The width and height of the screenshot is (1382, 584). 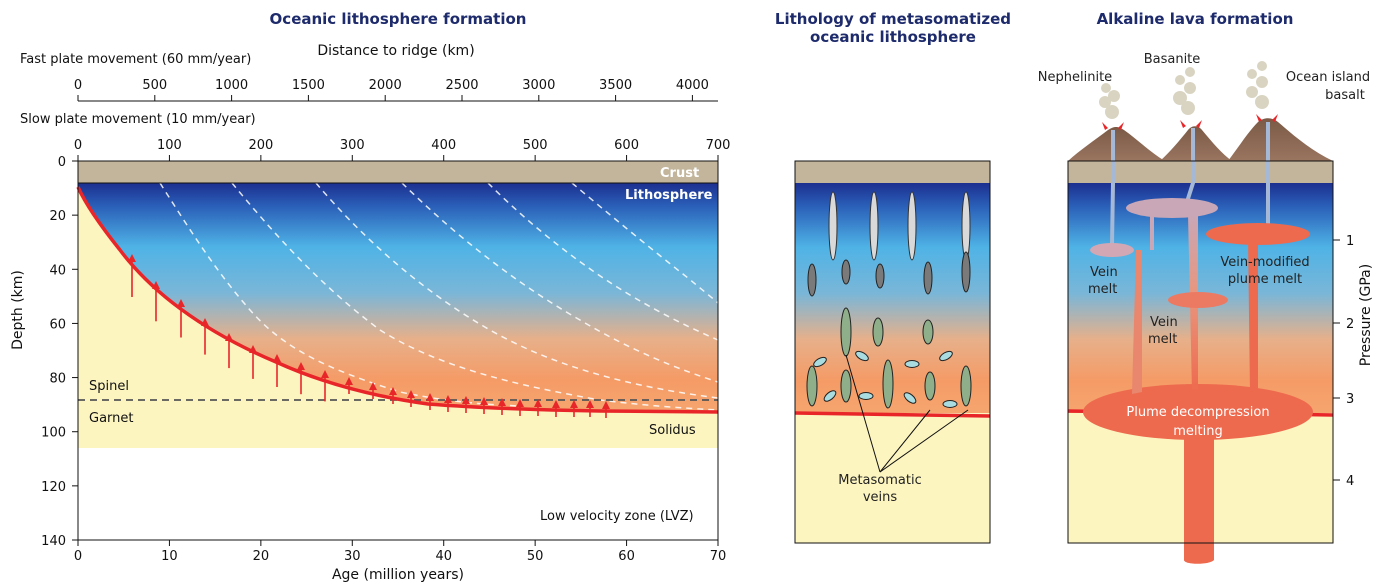 I want to click on veins-pointer-lines, so click(x=907, y=413).